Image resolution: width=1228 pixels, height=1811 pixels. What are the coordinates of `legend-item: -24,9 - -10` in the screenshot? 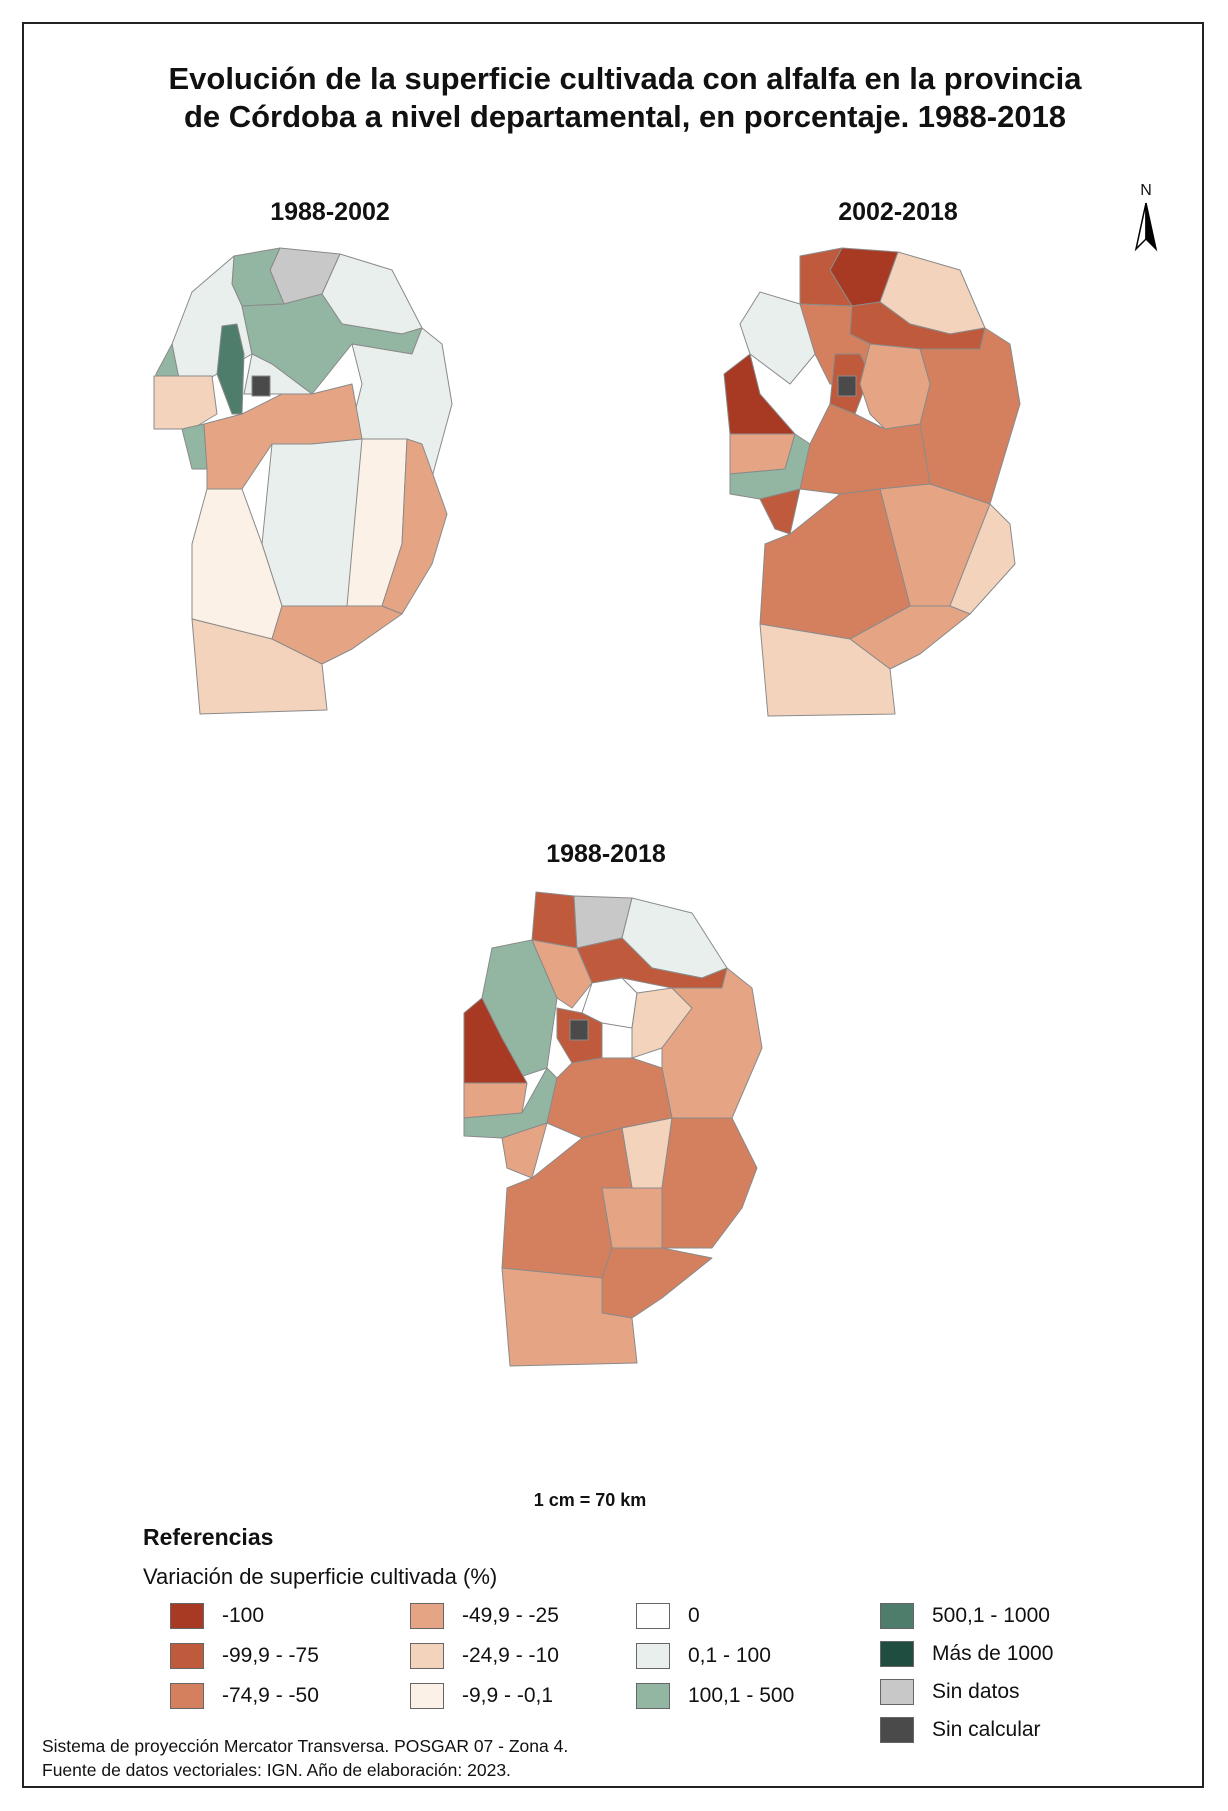 It's located at (484, 1656).